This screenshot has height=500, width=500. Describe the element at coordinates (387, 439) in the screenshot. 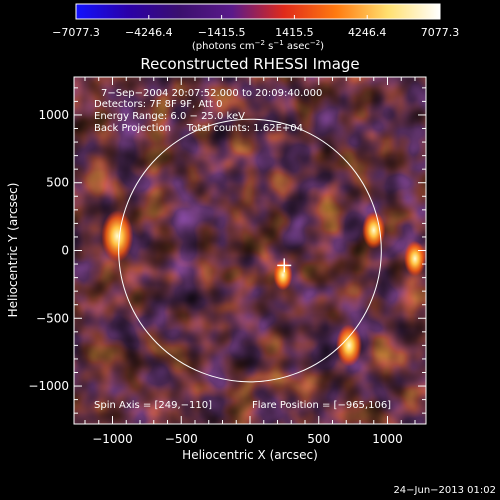

I see `x-tick-label: 1000` at that location.